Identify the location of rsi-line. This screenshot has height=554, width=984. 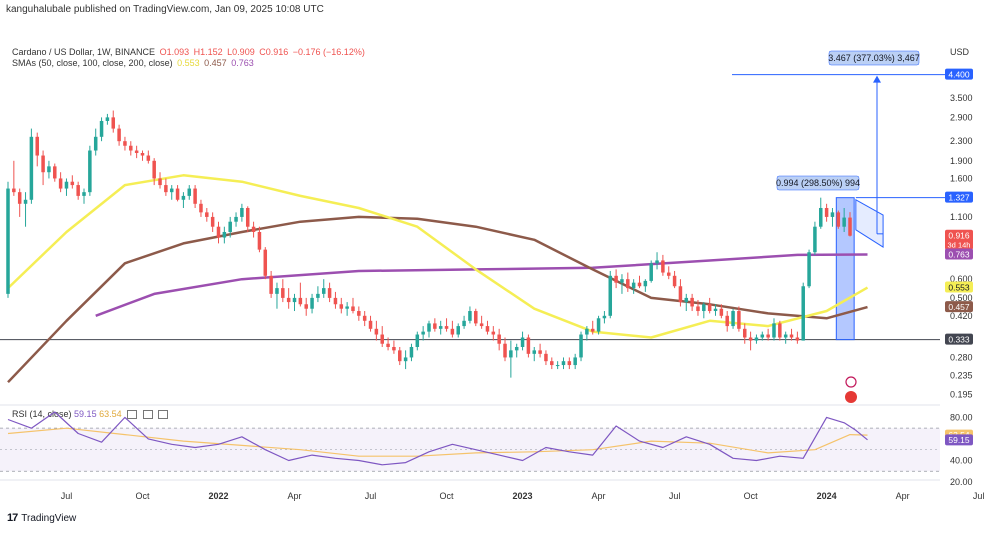
(437, 438).